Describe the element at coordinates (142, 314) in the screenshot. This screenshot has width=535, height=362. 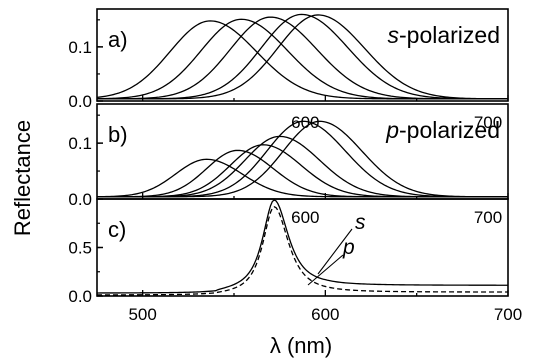
I see `x-tick-label: 500` at that location.